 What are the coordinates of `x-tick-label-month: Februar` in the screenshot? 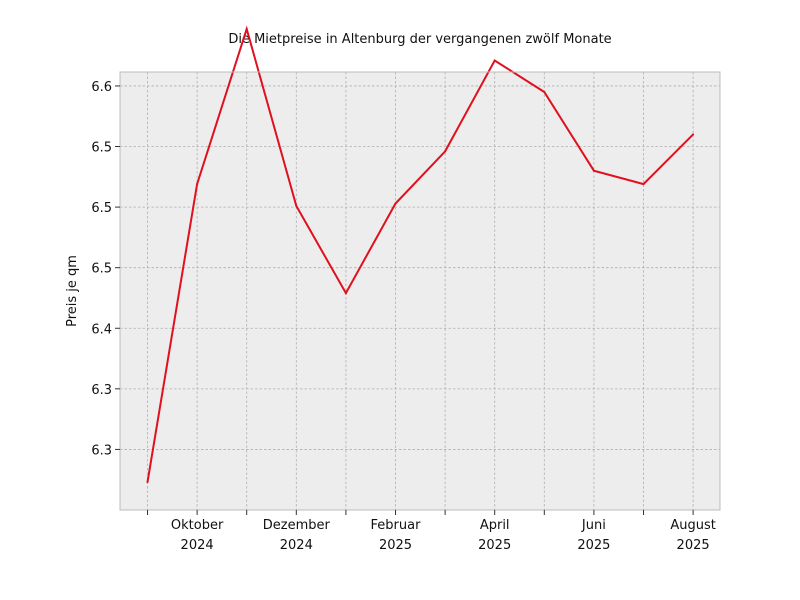 It's located at (396, 525).